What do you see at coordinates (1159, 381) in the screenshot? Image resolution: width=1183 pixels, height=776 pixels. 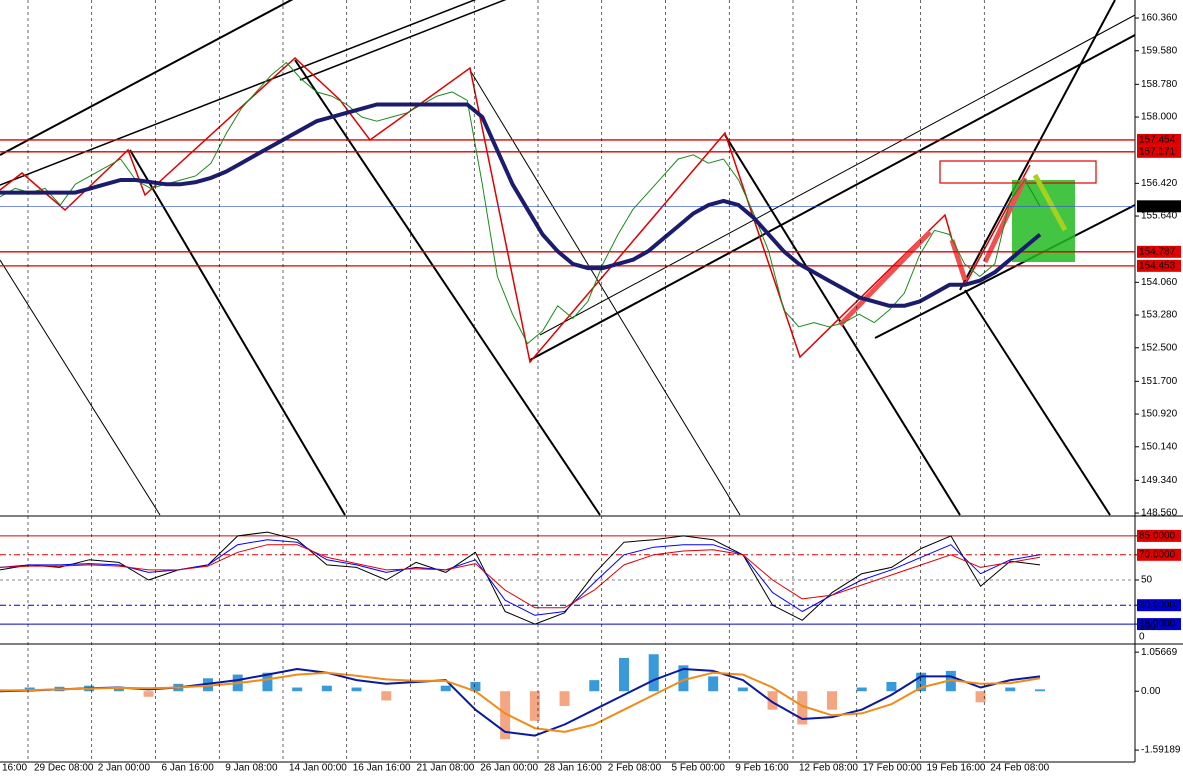 I see `y-tick-label: 151.700` at bounding box center [1159, 381].